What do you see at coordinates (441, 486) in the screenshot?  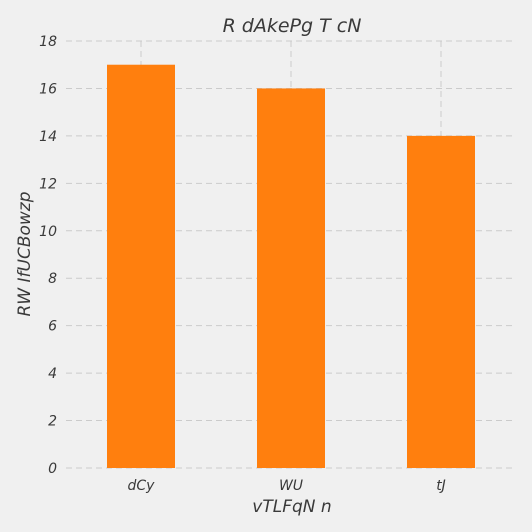 I see `x-tick-label: tJ` at bounding box center [441, 486].